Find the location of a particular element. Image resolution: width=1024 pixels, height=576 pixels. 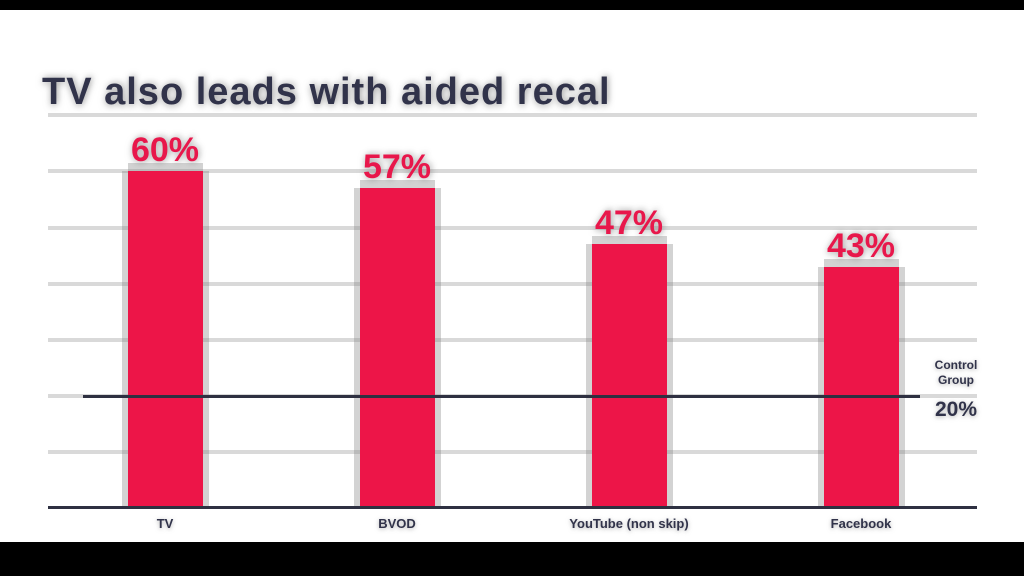

control-group-line is located at coordinates (501, 396).